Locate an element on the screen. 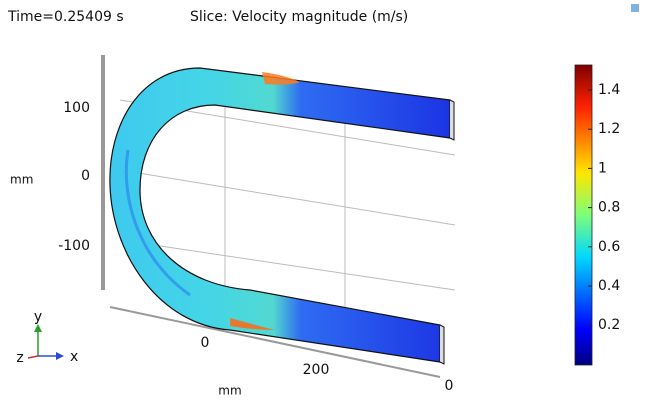  y-axis-label: mm is located at coordinates (21, 180).